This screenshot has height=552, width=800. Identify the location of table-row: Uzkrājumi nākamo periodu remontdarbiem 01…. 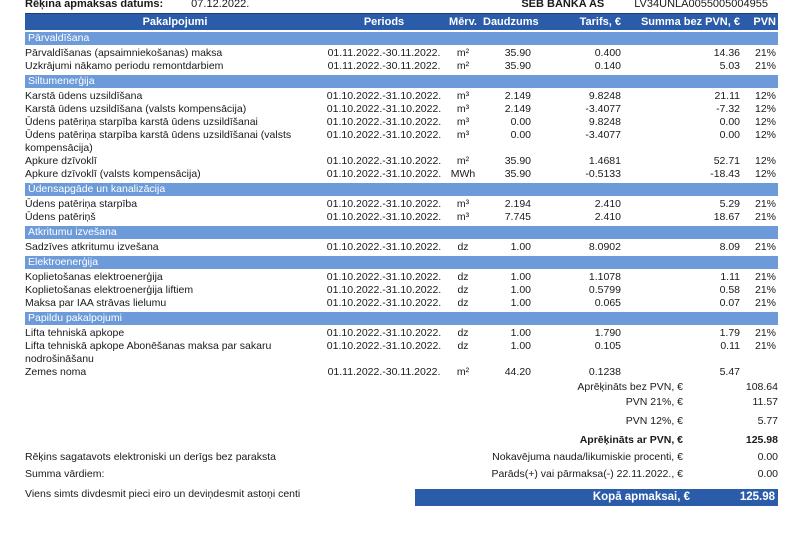
(401, 66).